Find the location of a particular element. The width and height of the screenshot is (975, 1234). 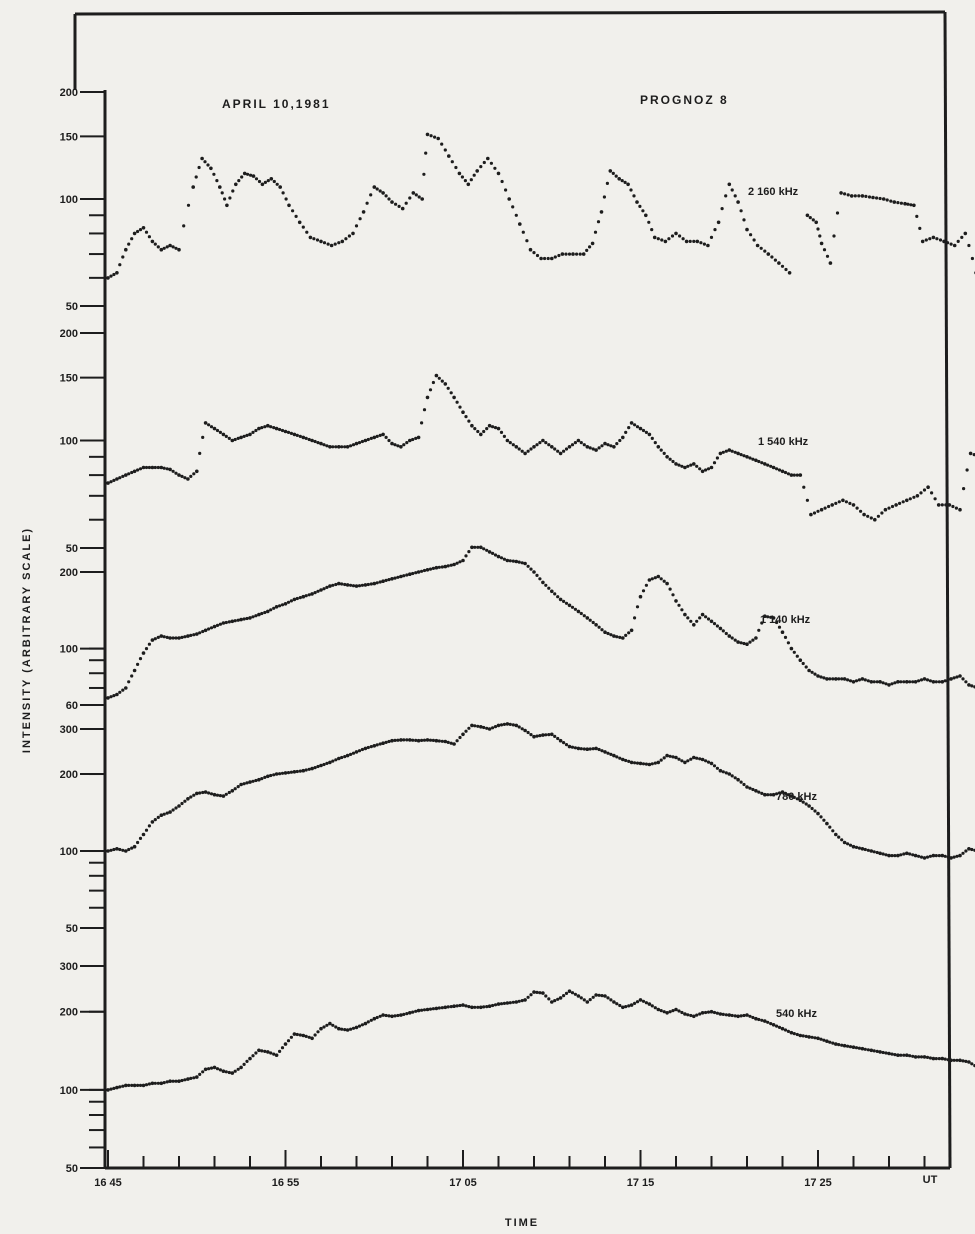

y-tick-label: 200 is located at coordinates (69, 1013).